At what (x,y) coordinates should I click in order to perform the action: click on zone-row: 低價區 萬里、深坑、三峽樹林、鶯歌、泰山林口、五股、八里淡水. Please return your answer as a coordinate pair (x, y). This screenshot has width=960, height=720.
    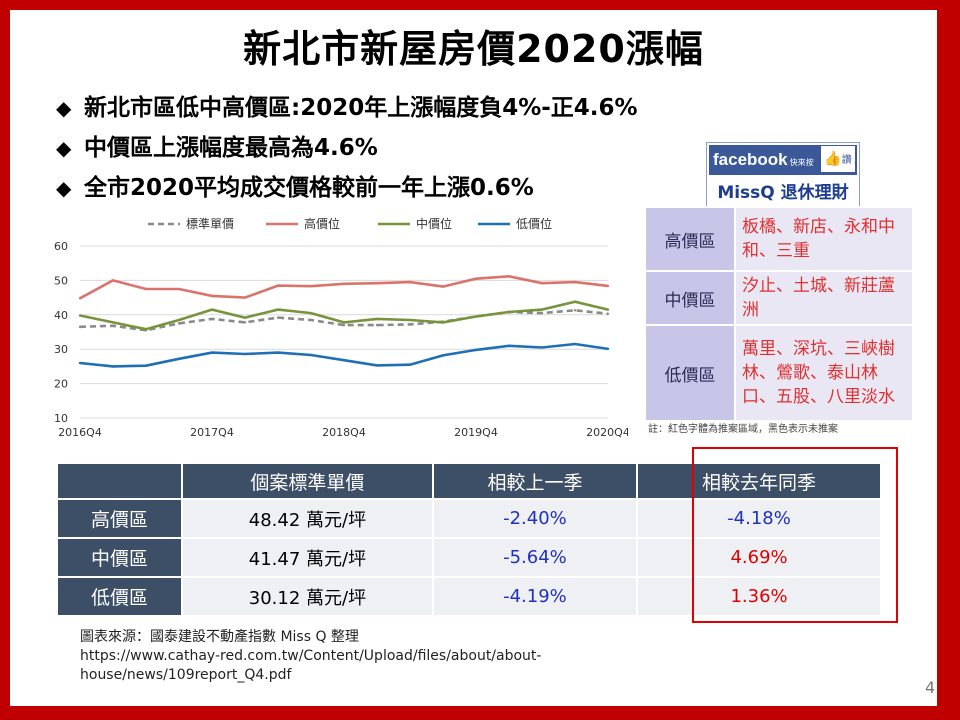
    Looking at the image, I should click on (779, 373).